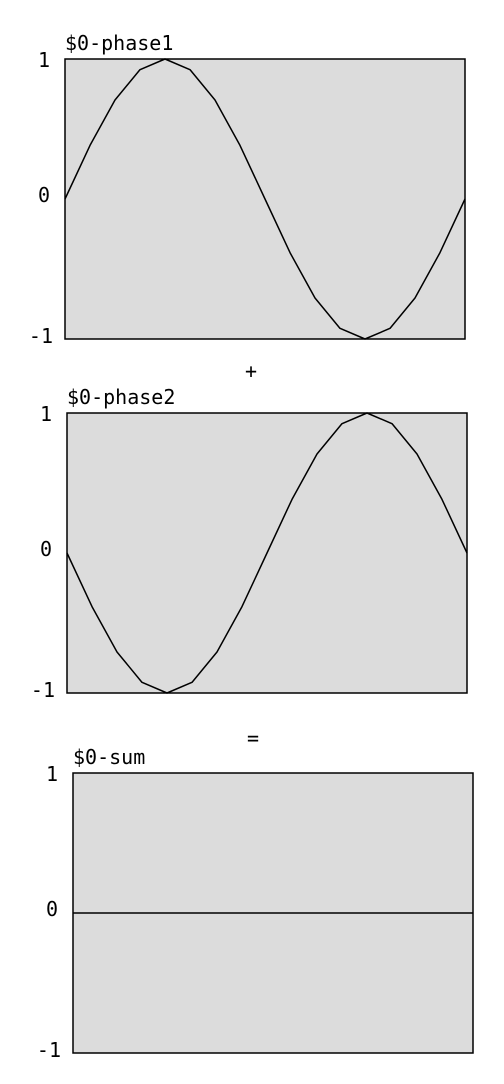  Describe the element at coordinates (121, 397) in the screenshot. I see `array-2-title: $0-phase2` at that location.